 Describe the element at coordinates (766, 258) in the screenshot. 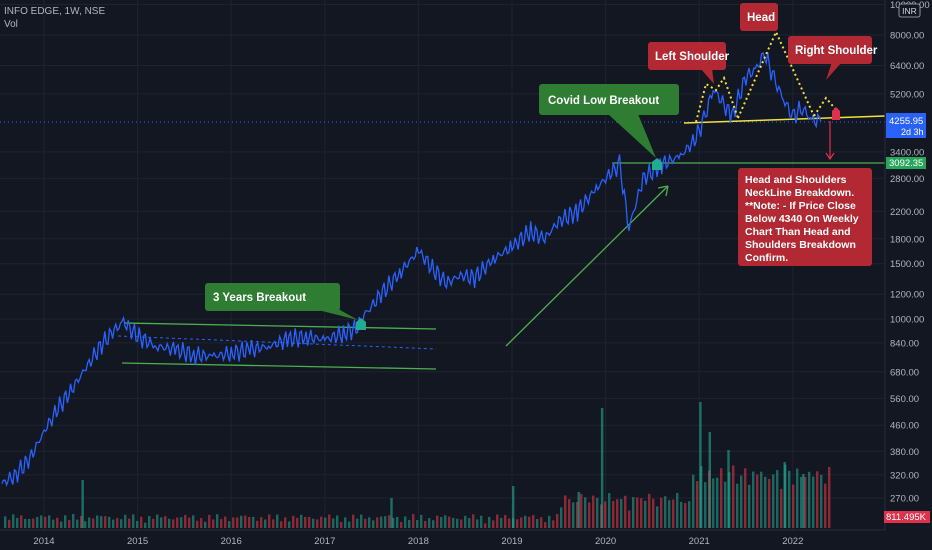

I see `note-line: Confirm.` at that location.